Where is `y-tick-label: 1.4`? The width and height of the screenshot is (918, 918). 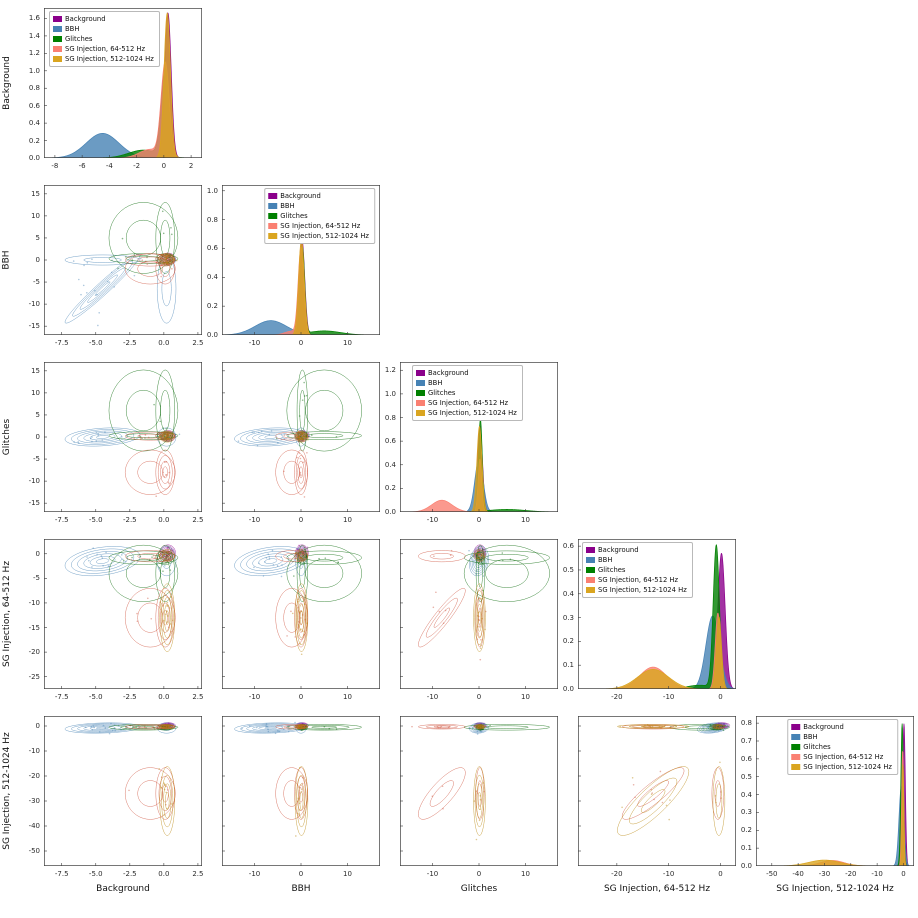
y-tick-label: 1.4 is located at coordinates (34, 35).